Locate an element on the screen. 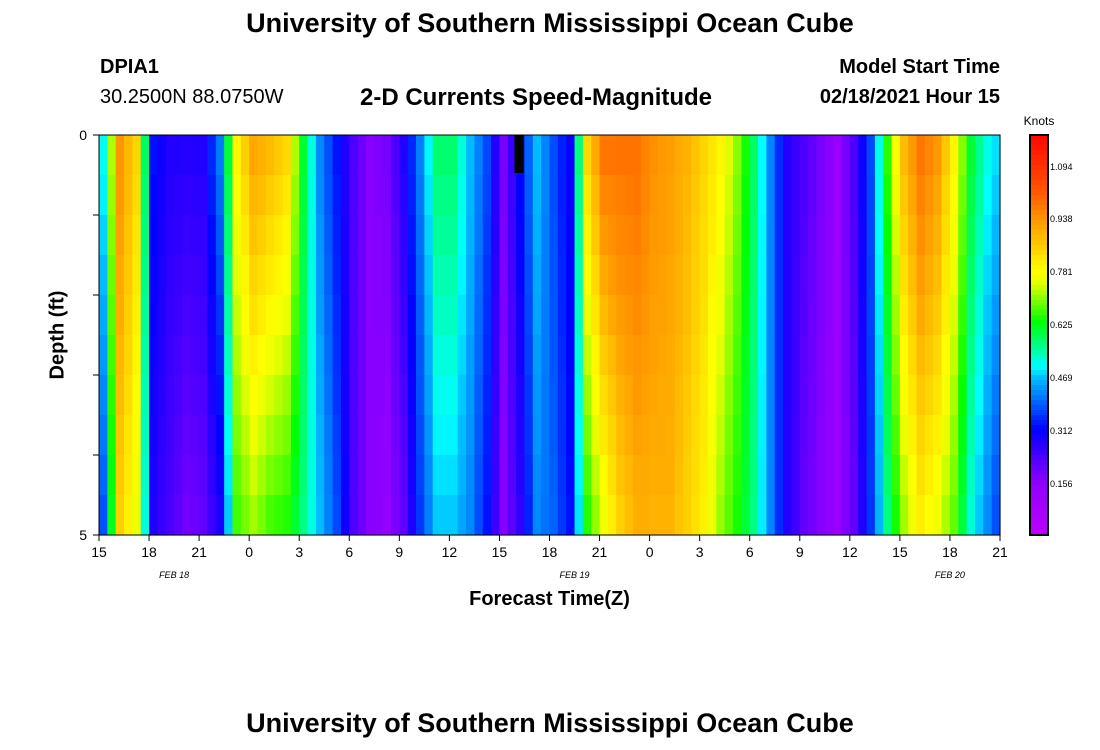 Image resolution: width=1100 pixels, height=750 pixels. colorbar-label: 1.094 is located at coordinates (1061, 167).